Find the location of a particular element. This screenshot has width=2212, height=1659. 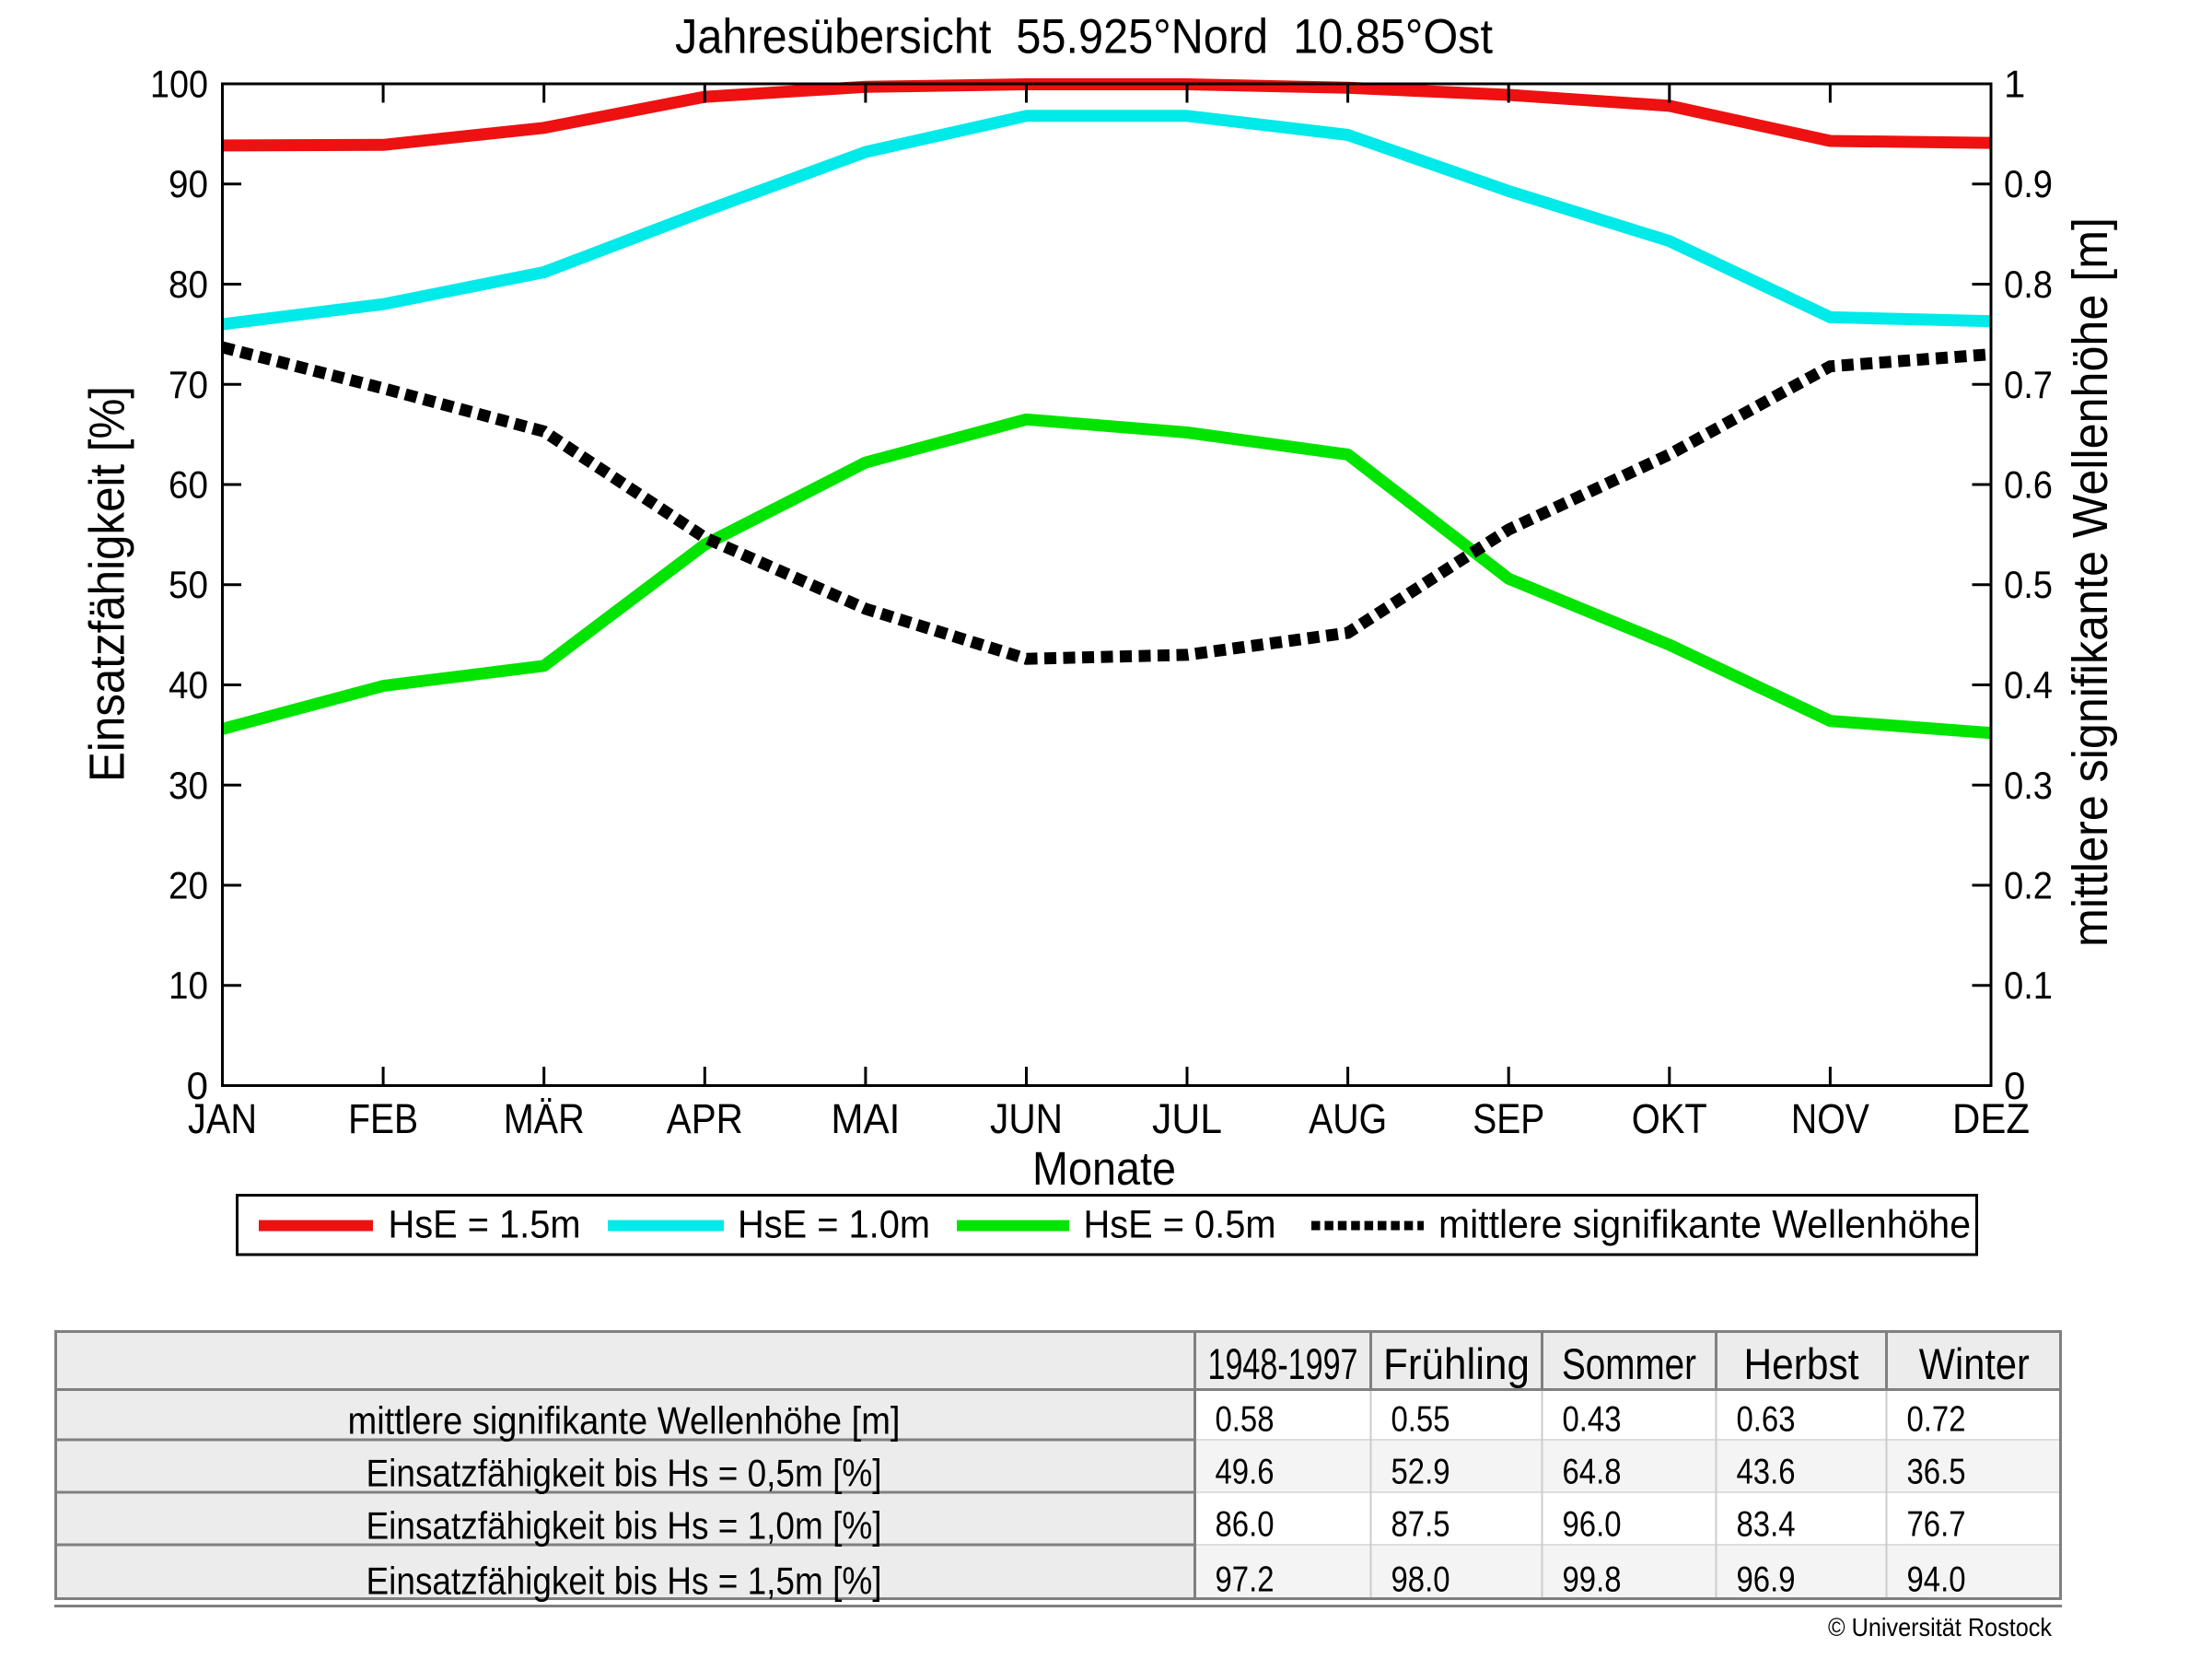

svg-text:Einsatzfähigkeit bis Hs = 1,0m: Einsatzfähigkeit bis Hs = 1,0m [%] is located at coordinates (625, 1526).